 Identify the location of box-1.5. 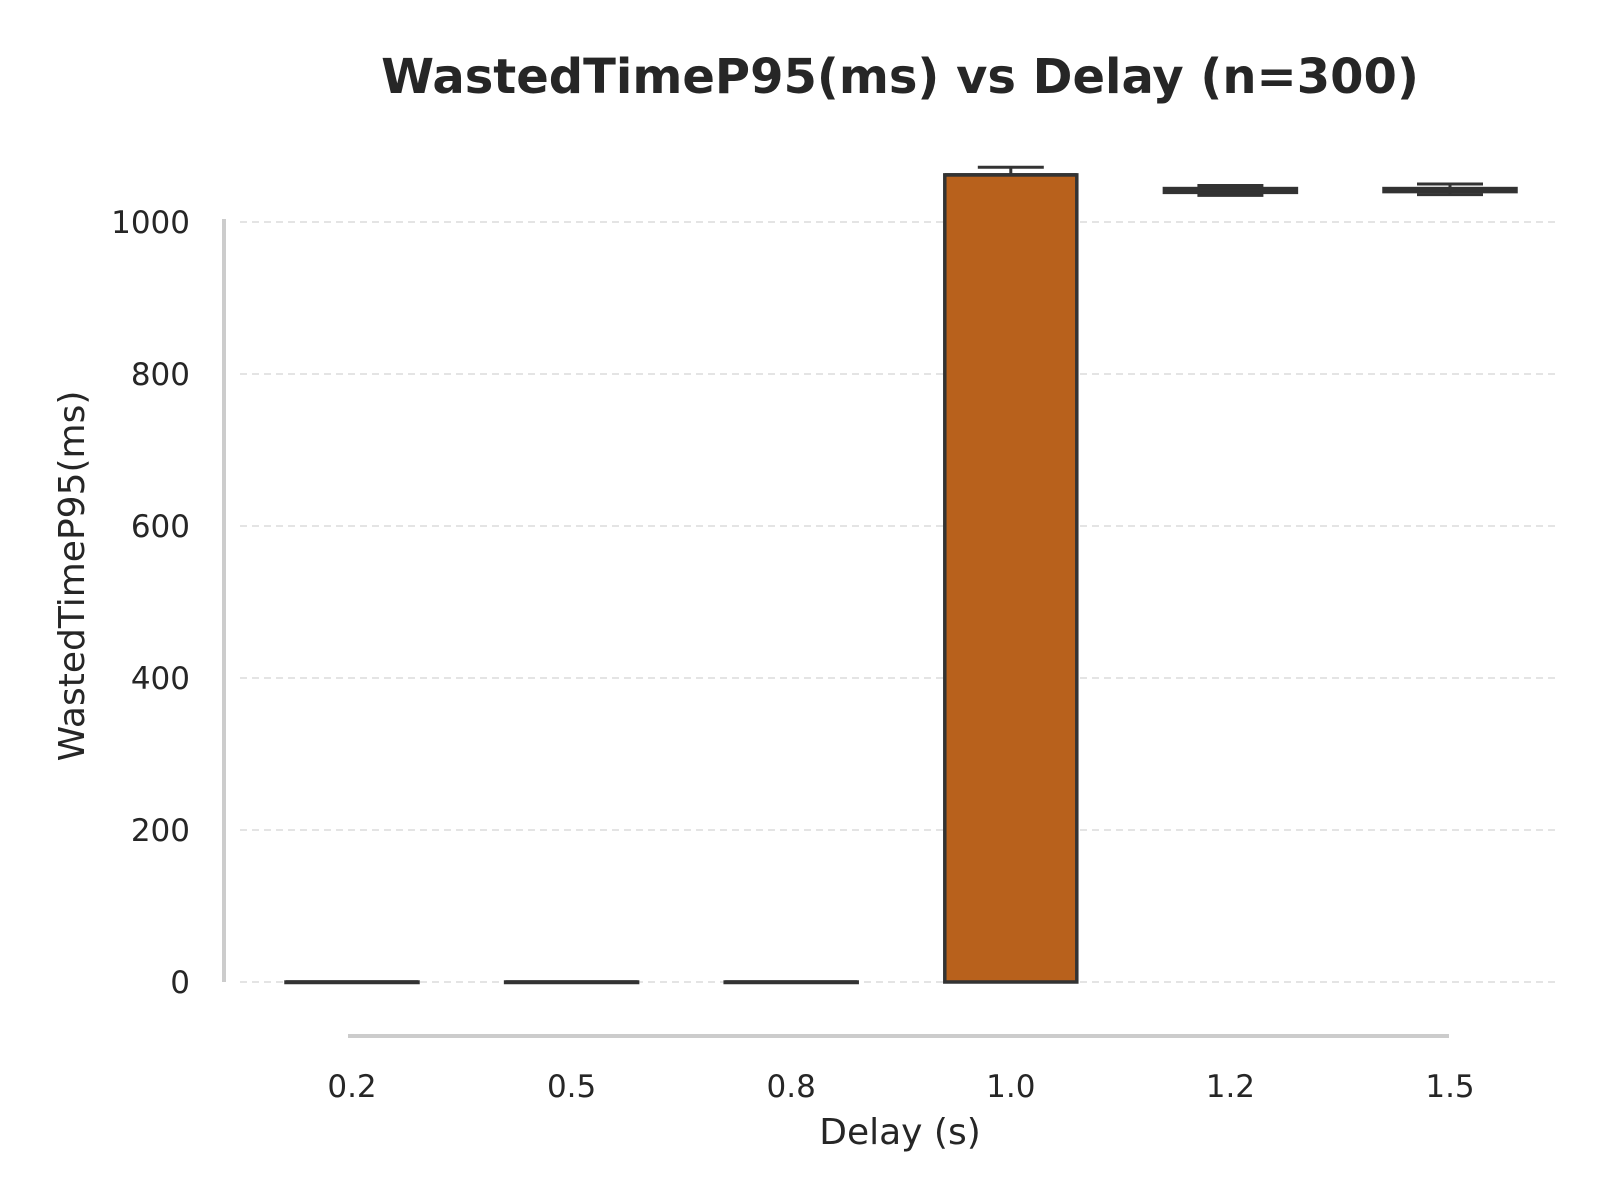
(1450, 189).